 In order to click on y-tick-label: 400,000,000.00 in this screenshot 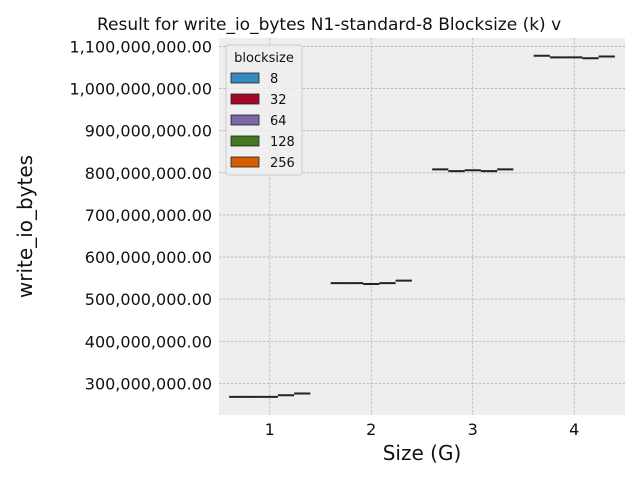, I will do `click(148, 341)`.